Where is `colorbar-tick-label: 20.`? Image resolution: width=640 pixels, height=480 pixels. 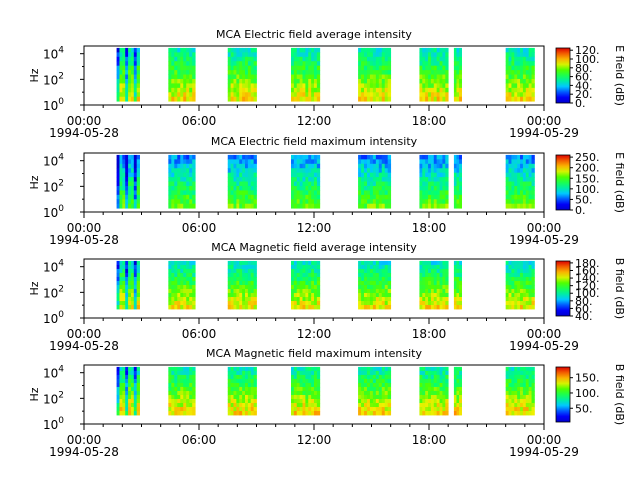 colorbar-tick-label: 20. is located at coordinates (584, 94).